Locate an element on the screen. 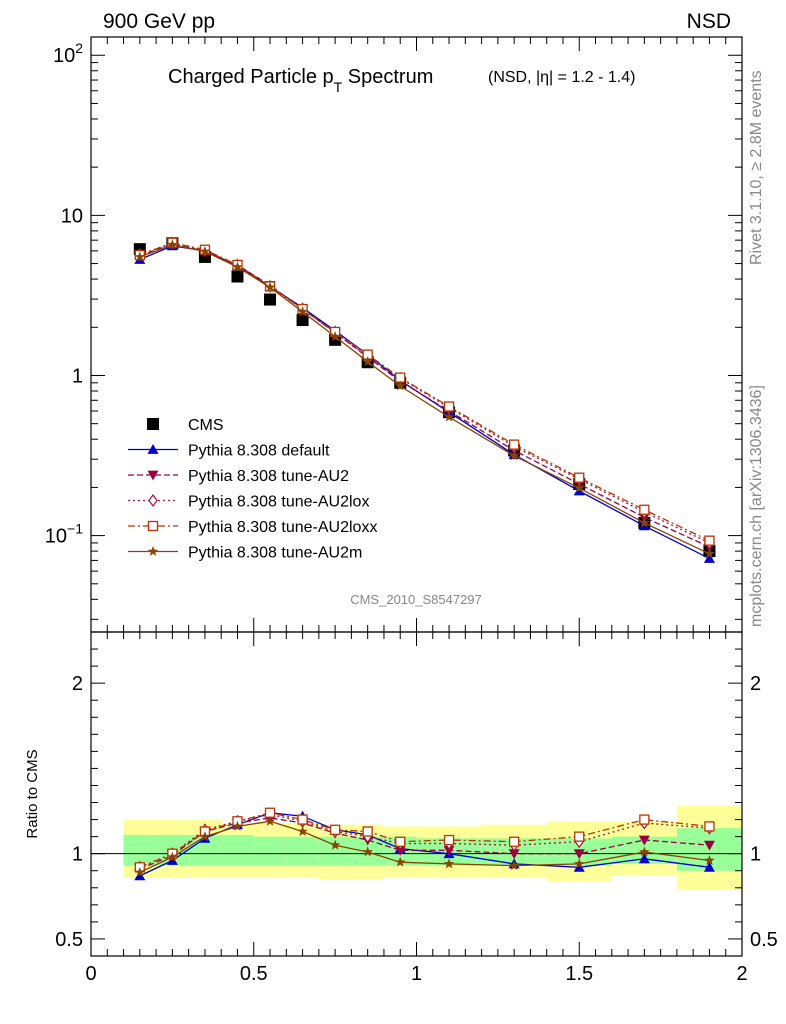 This screenshot has height=1024, width=786. x-tick-label: 1 is located at coordinates (416, 974).